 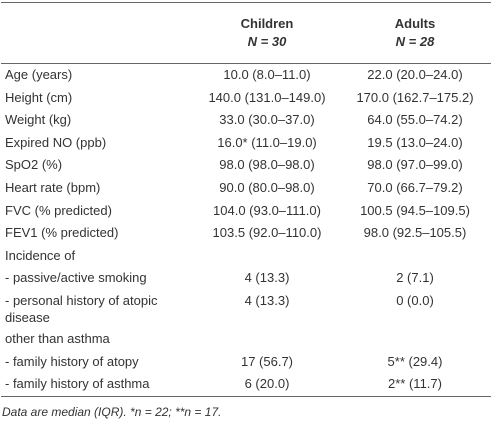 What do you see at coordinates (415, 187) in the screenshot?
I see `cell-value: 70.0 (66.7–79.2)` at bounding box center [415, 187].